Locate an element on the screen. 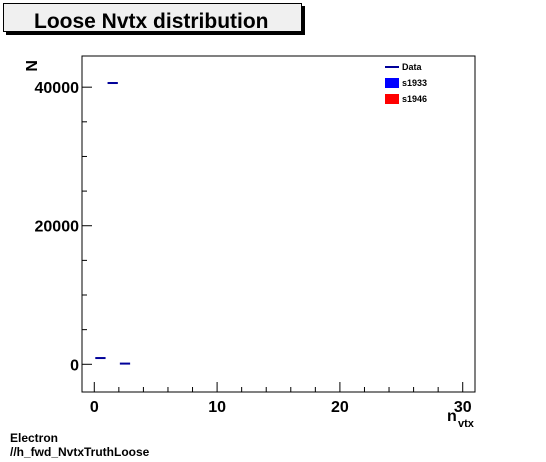  footer-line-2: //h_fwd_NvtxTruthLoose is located at coordinates (80, 452).